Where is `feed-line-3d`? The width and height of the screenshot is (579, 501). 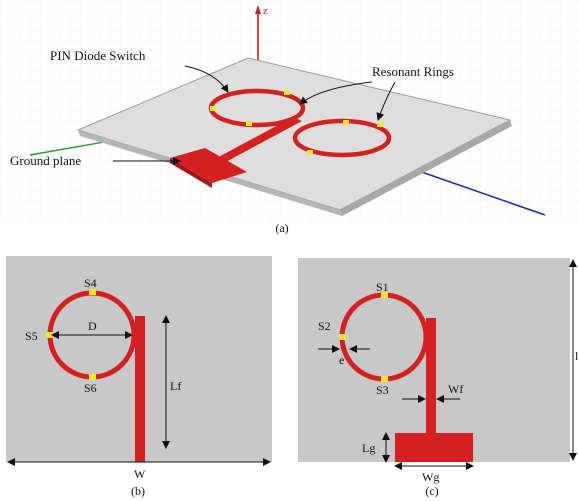
feed-line-3d is located at coordinates (257, 140).